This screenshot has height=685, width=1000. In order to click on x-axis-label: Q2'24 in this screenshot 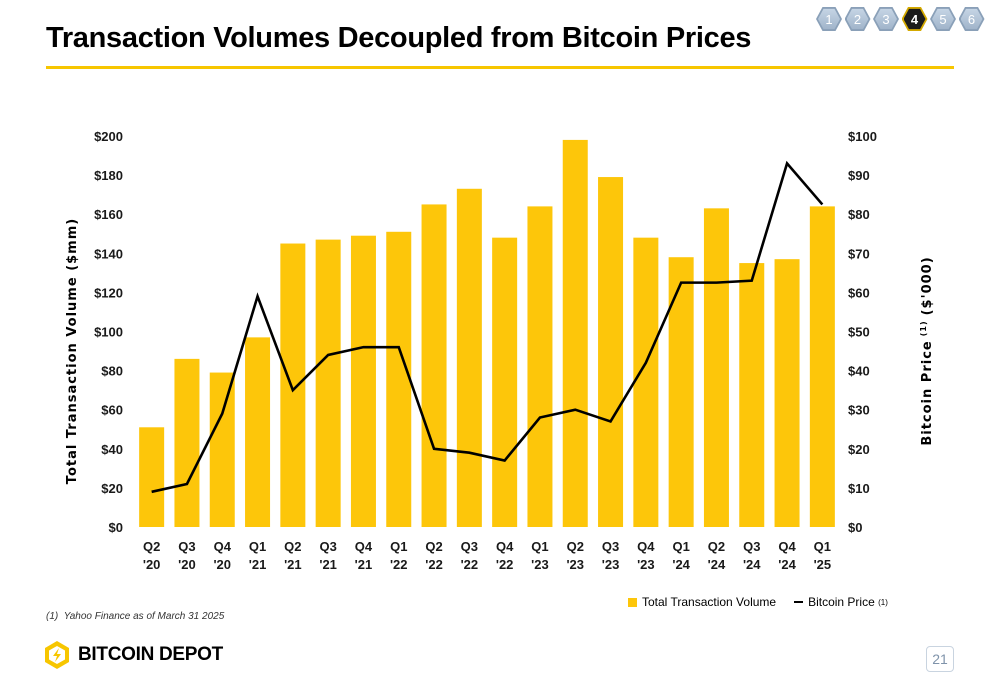, I will do `click(717, 555)`.